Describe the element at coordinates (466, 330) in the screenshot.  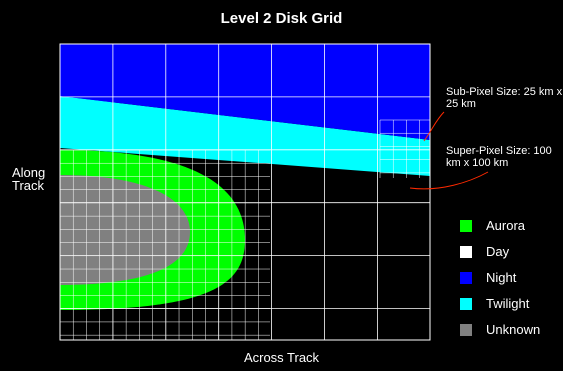
I see `unknown-swatch` at that location.